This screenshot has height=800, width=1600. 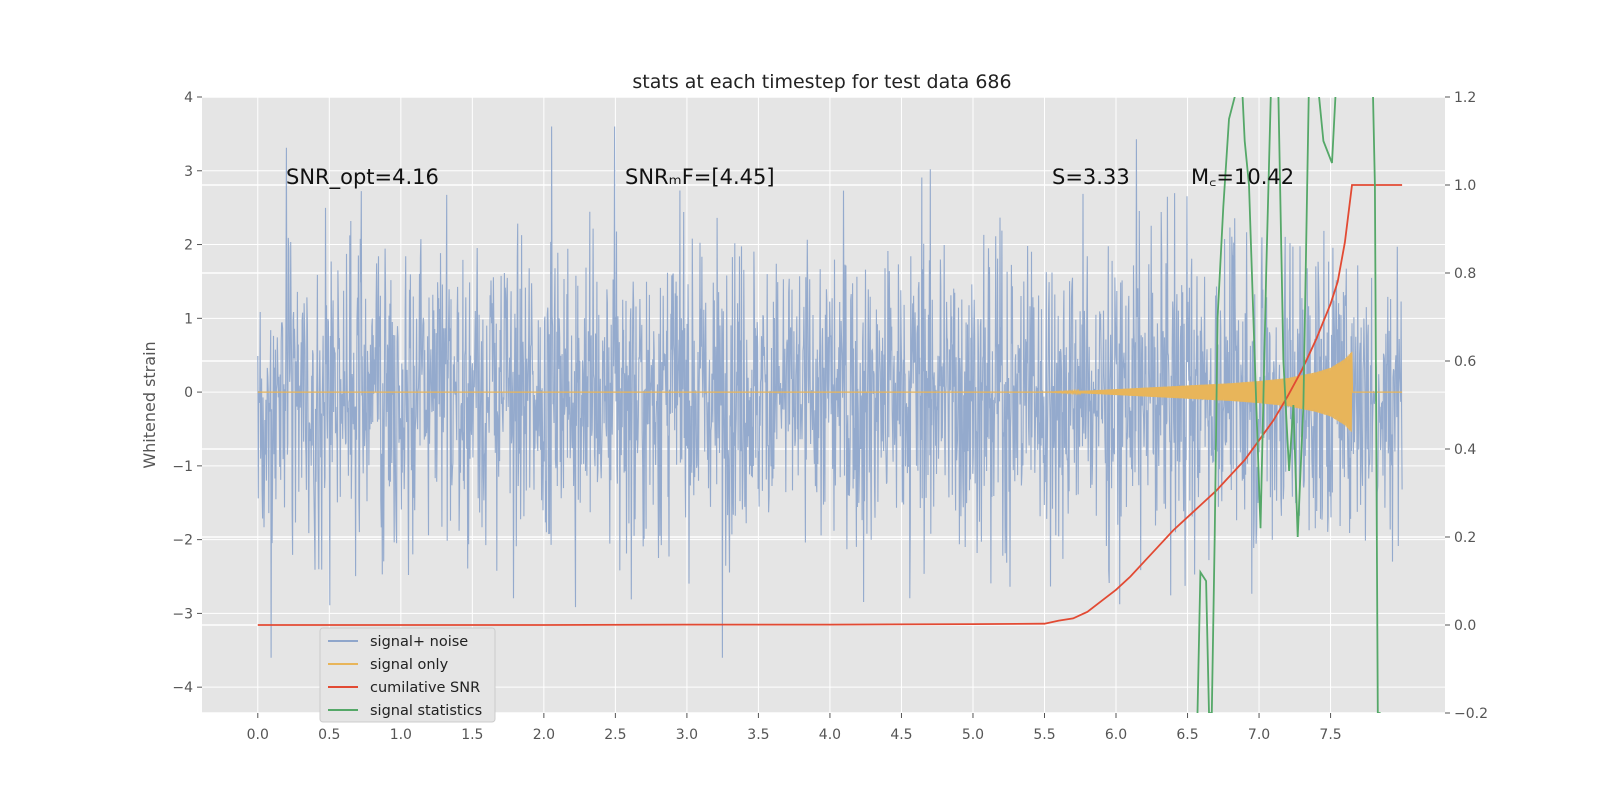 What do you see at coordinates (1259, 735) in the screenshot?
I see `x-tick-label: 7.0` at bounding box center [1259, 735].